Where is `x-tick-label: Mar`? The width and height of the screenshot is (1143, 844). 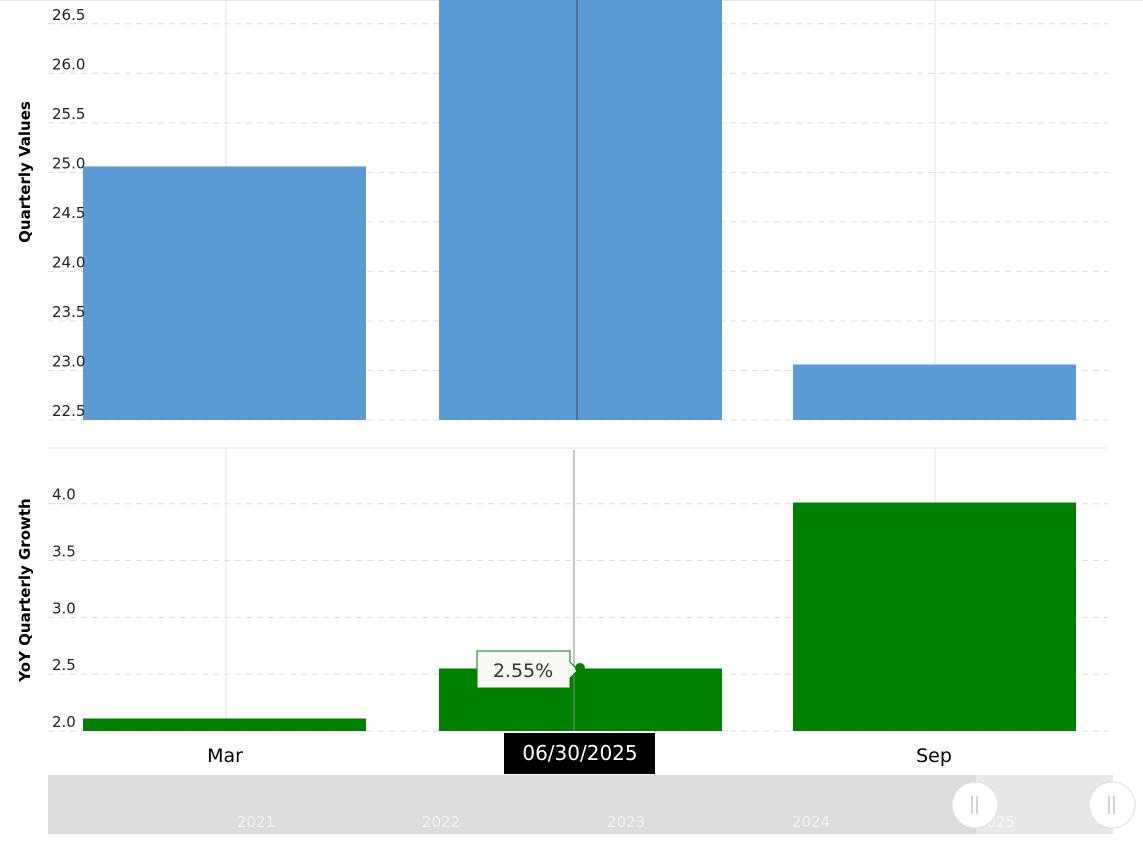 x-tick-label: Mar is located at coordinates (225, 756).